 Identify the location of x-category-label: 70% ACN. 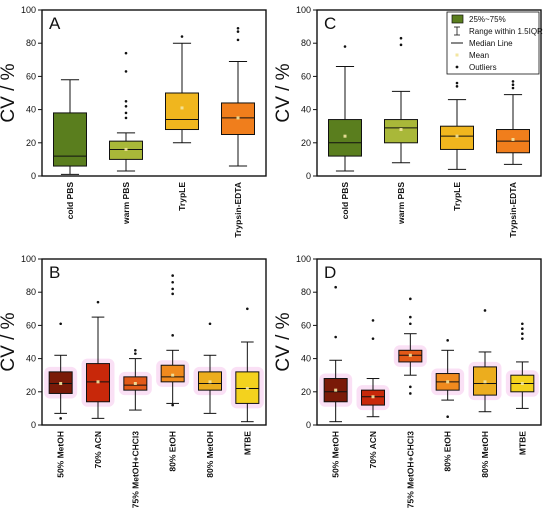
(373, 449).